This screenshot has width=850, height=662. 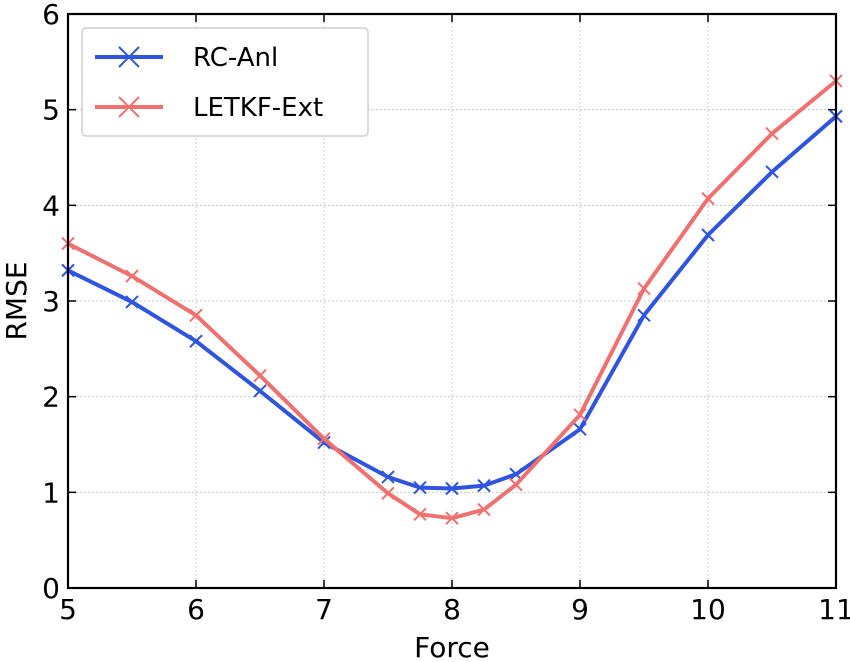 What do you see at coordinates (16, 300) in the screenshot?
I see `y-axis-label: RMSE` at bounding box center [16, 300].